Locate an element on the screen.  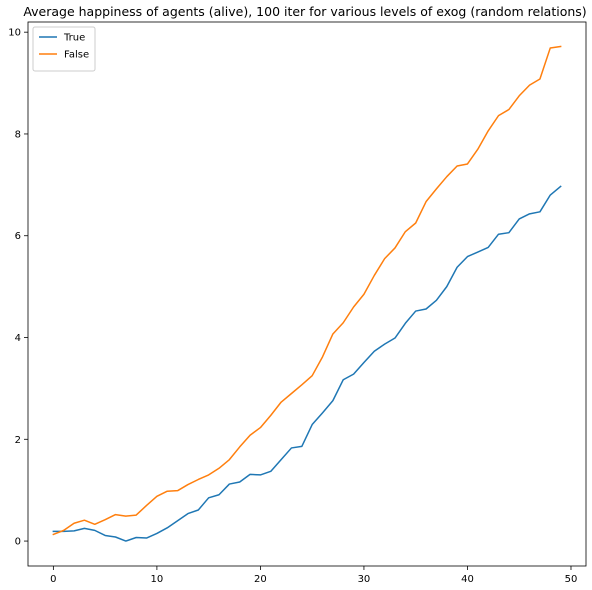
y-tick-label: 0 is located at coordinates (18, 542).